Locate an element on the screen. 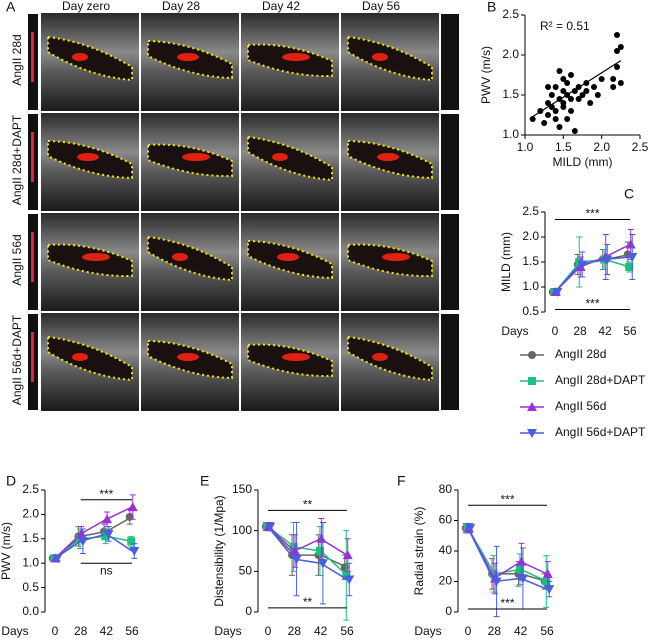 The height and width of the screenshot is (640, 658). column-header: Day 56 is located at coordinates (381, 6).